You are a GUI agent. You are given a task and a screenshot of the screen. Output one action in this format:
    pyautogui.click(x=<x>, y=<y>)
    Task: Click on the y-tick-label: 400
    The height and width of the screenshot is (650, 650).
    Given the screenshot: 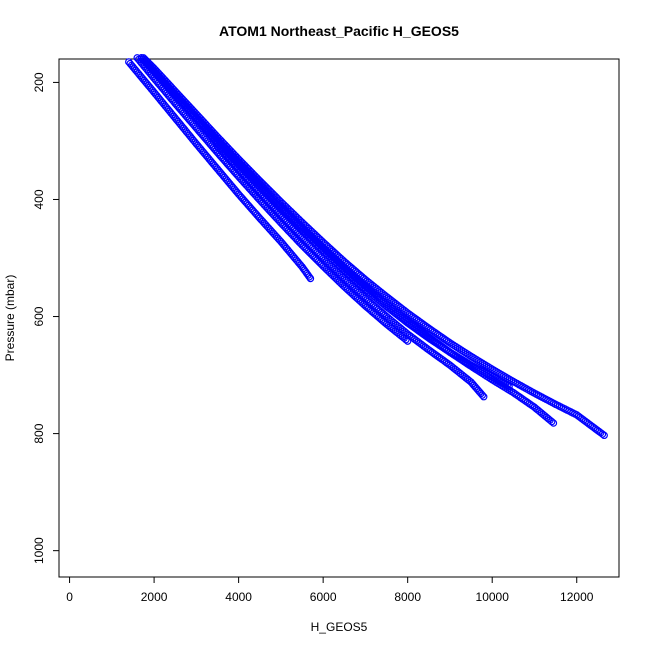 What is the action you would take?
    pyautogui.click(x=39, y=199)
    